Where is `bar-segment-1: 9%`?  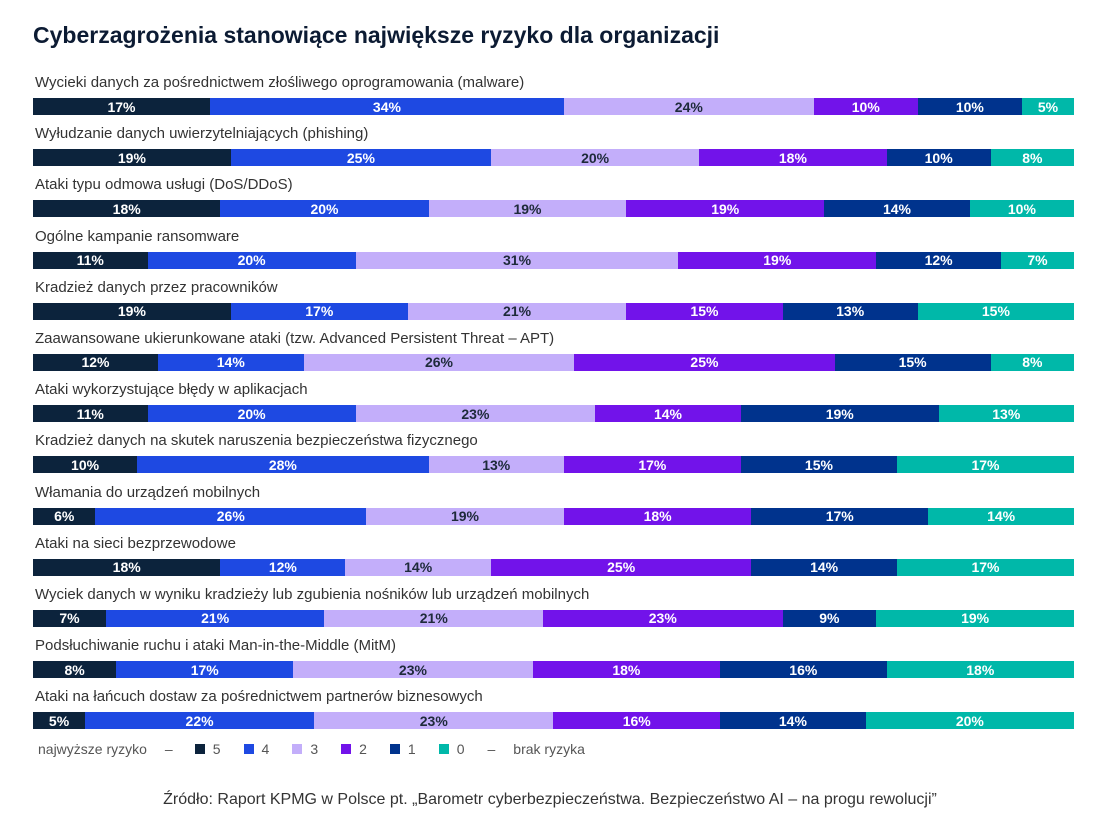
bar-segment-1: 9% is located at coordinates (829, 618).